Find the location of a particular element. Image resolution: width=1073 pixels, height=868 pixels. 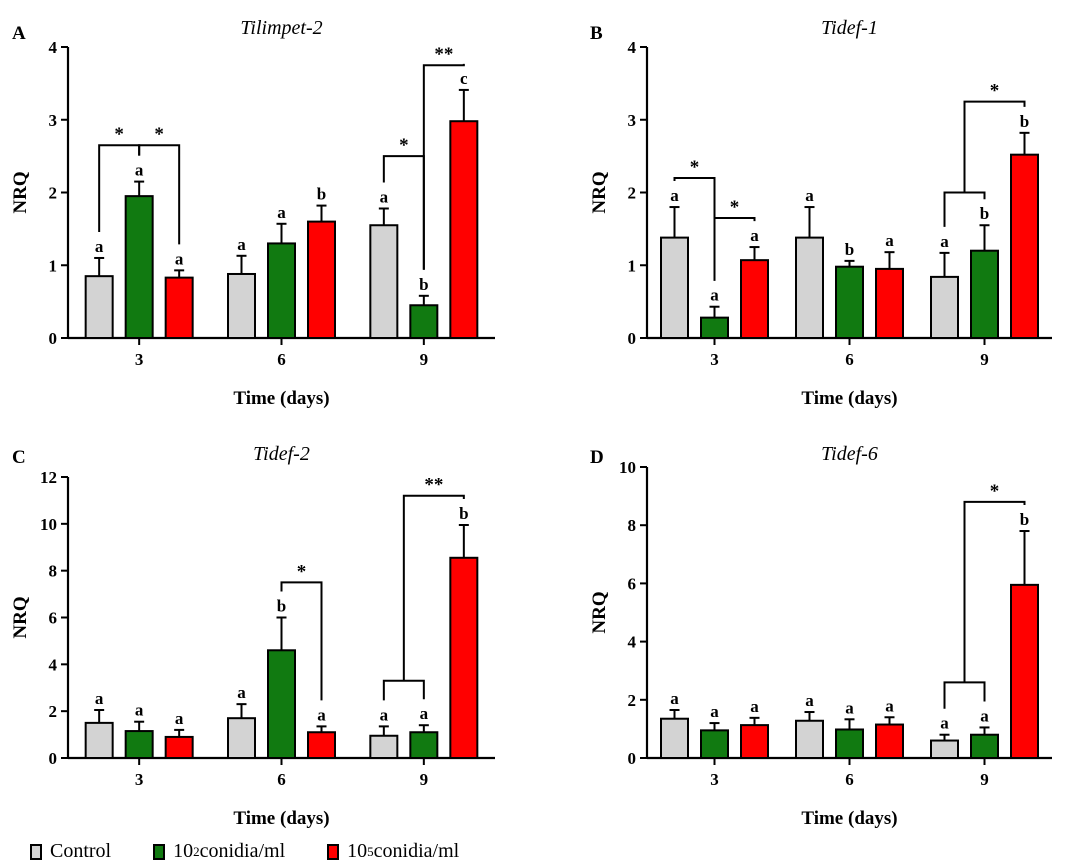

panel-c-significance-label: * is located at coordinates (302, 571).